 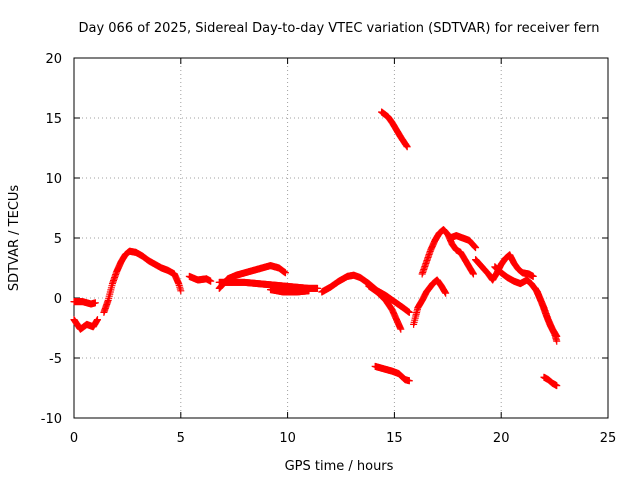 What do you see at coordinates (51, 419) in the screenshot?
I see `y-tick-label: -10` at bounding box center [51, 419].